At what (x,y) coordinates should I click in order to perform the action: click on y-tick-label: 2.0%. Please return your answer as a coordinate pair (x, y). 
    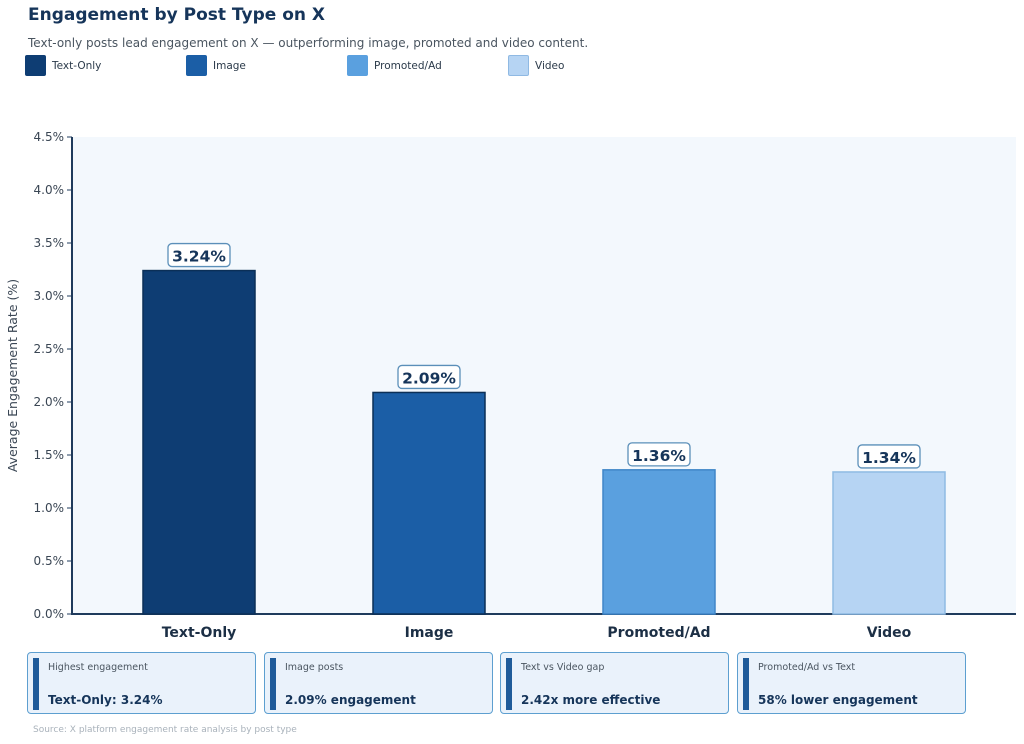
    Looking at the image, I should click on (49, 402).